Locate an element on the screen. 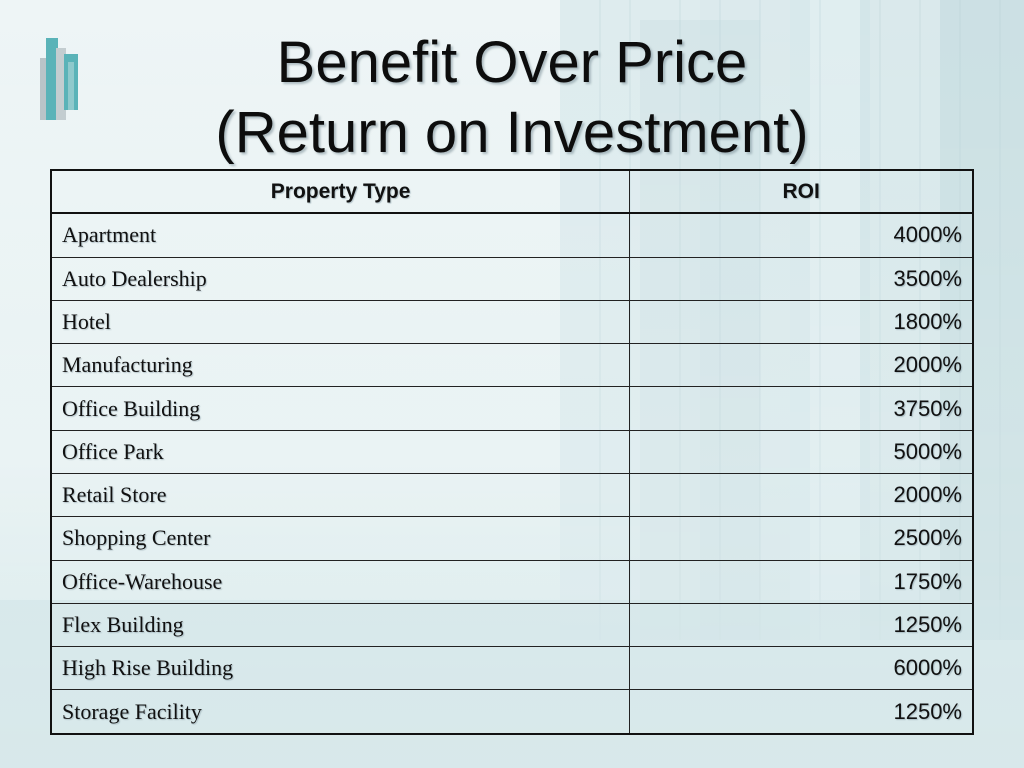 The image size is (1024, 768). table-row: Storage Facility 1250% is located at coordinates (512, 712).